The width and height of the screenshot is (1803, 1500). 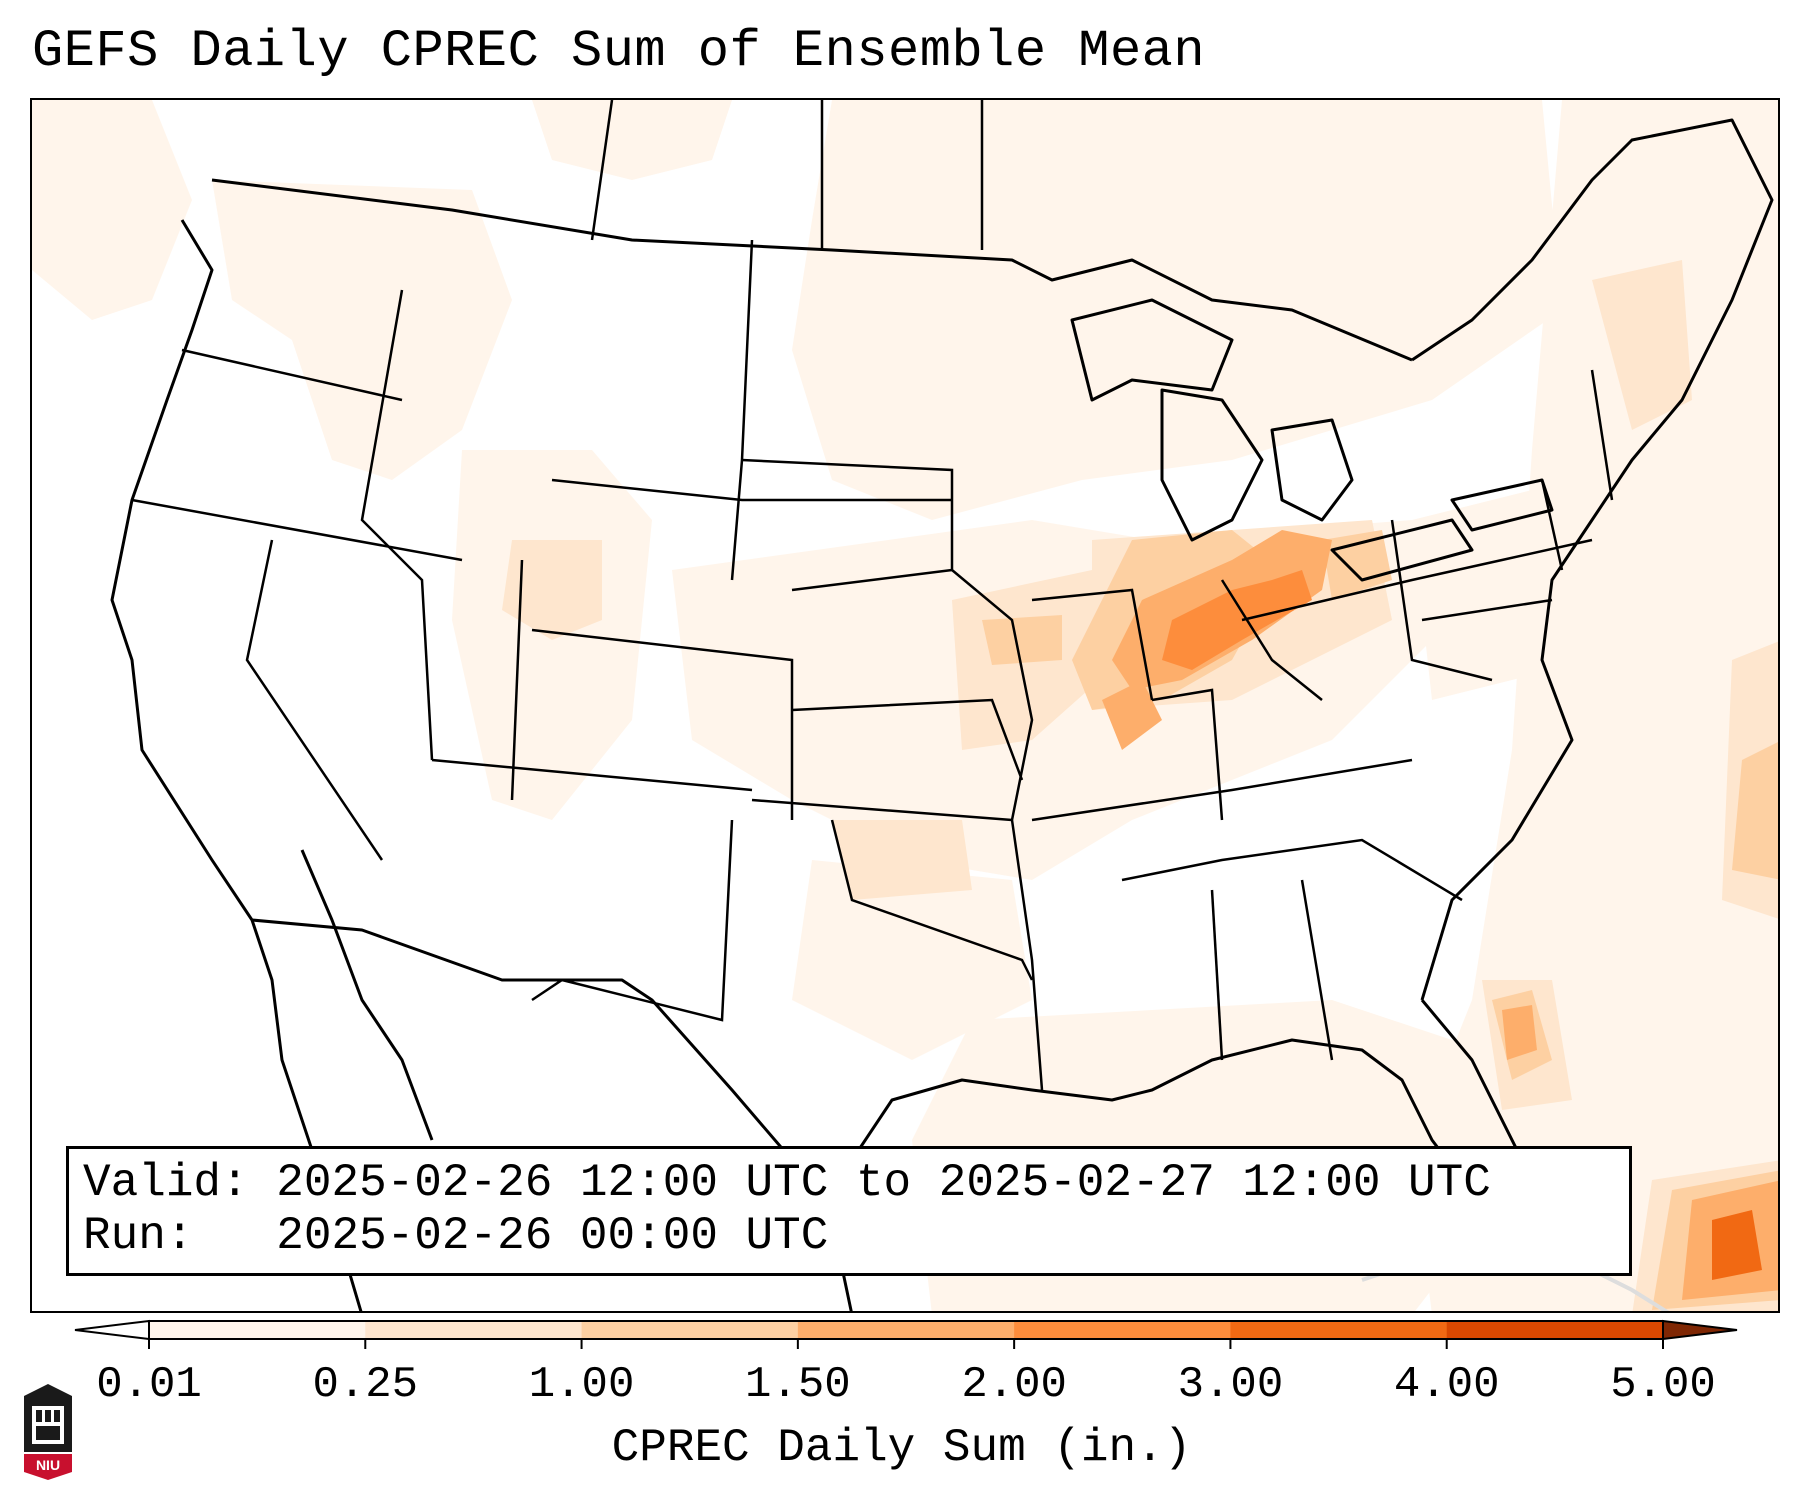 I want to click on colorbar-tick-label: 3.00, so click(x=1230, y=1385).